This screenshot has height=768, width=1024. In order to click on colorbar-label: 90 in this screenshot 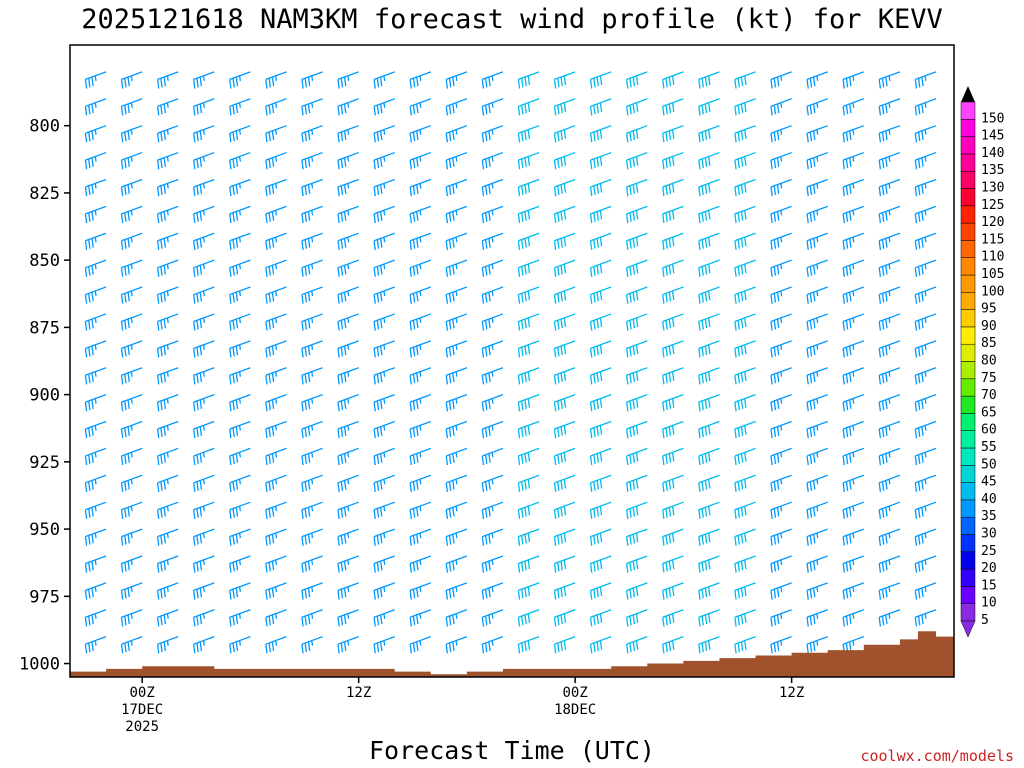, I will do `click(989, 326)`.